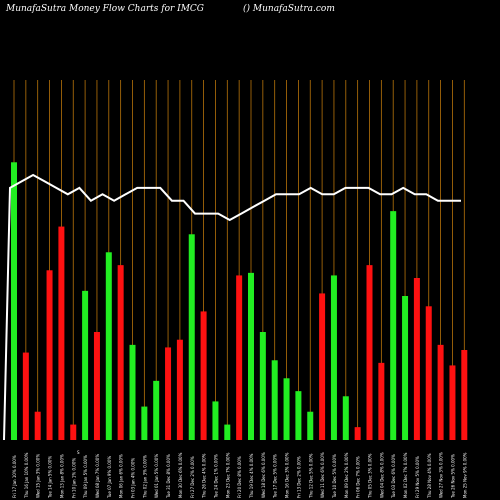  I want to click on x-tick-label: Thu 16 Jan 10% 0.00%, so click(26, 475).